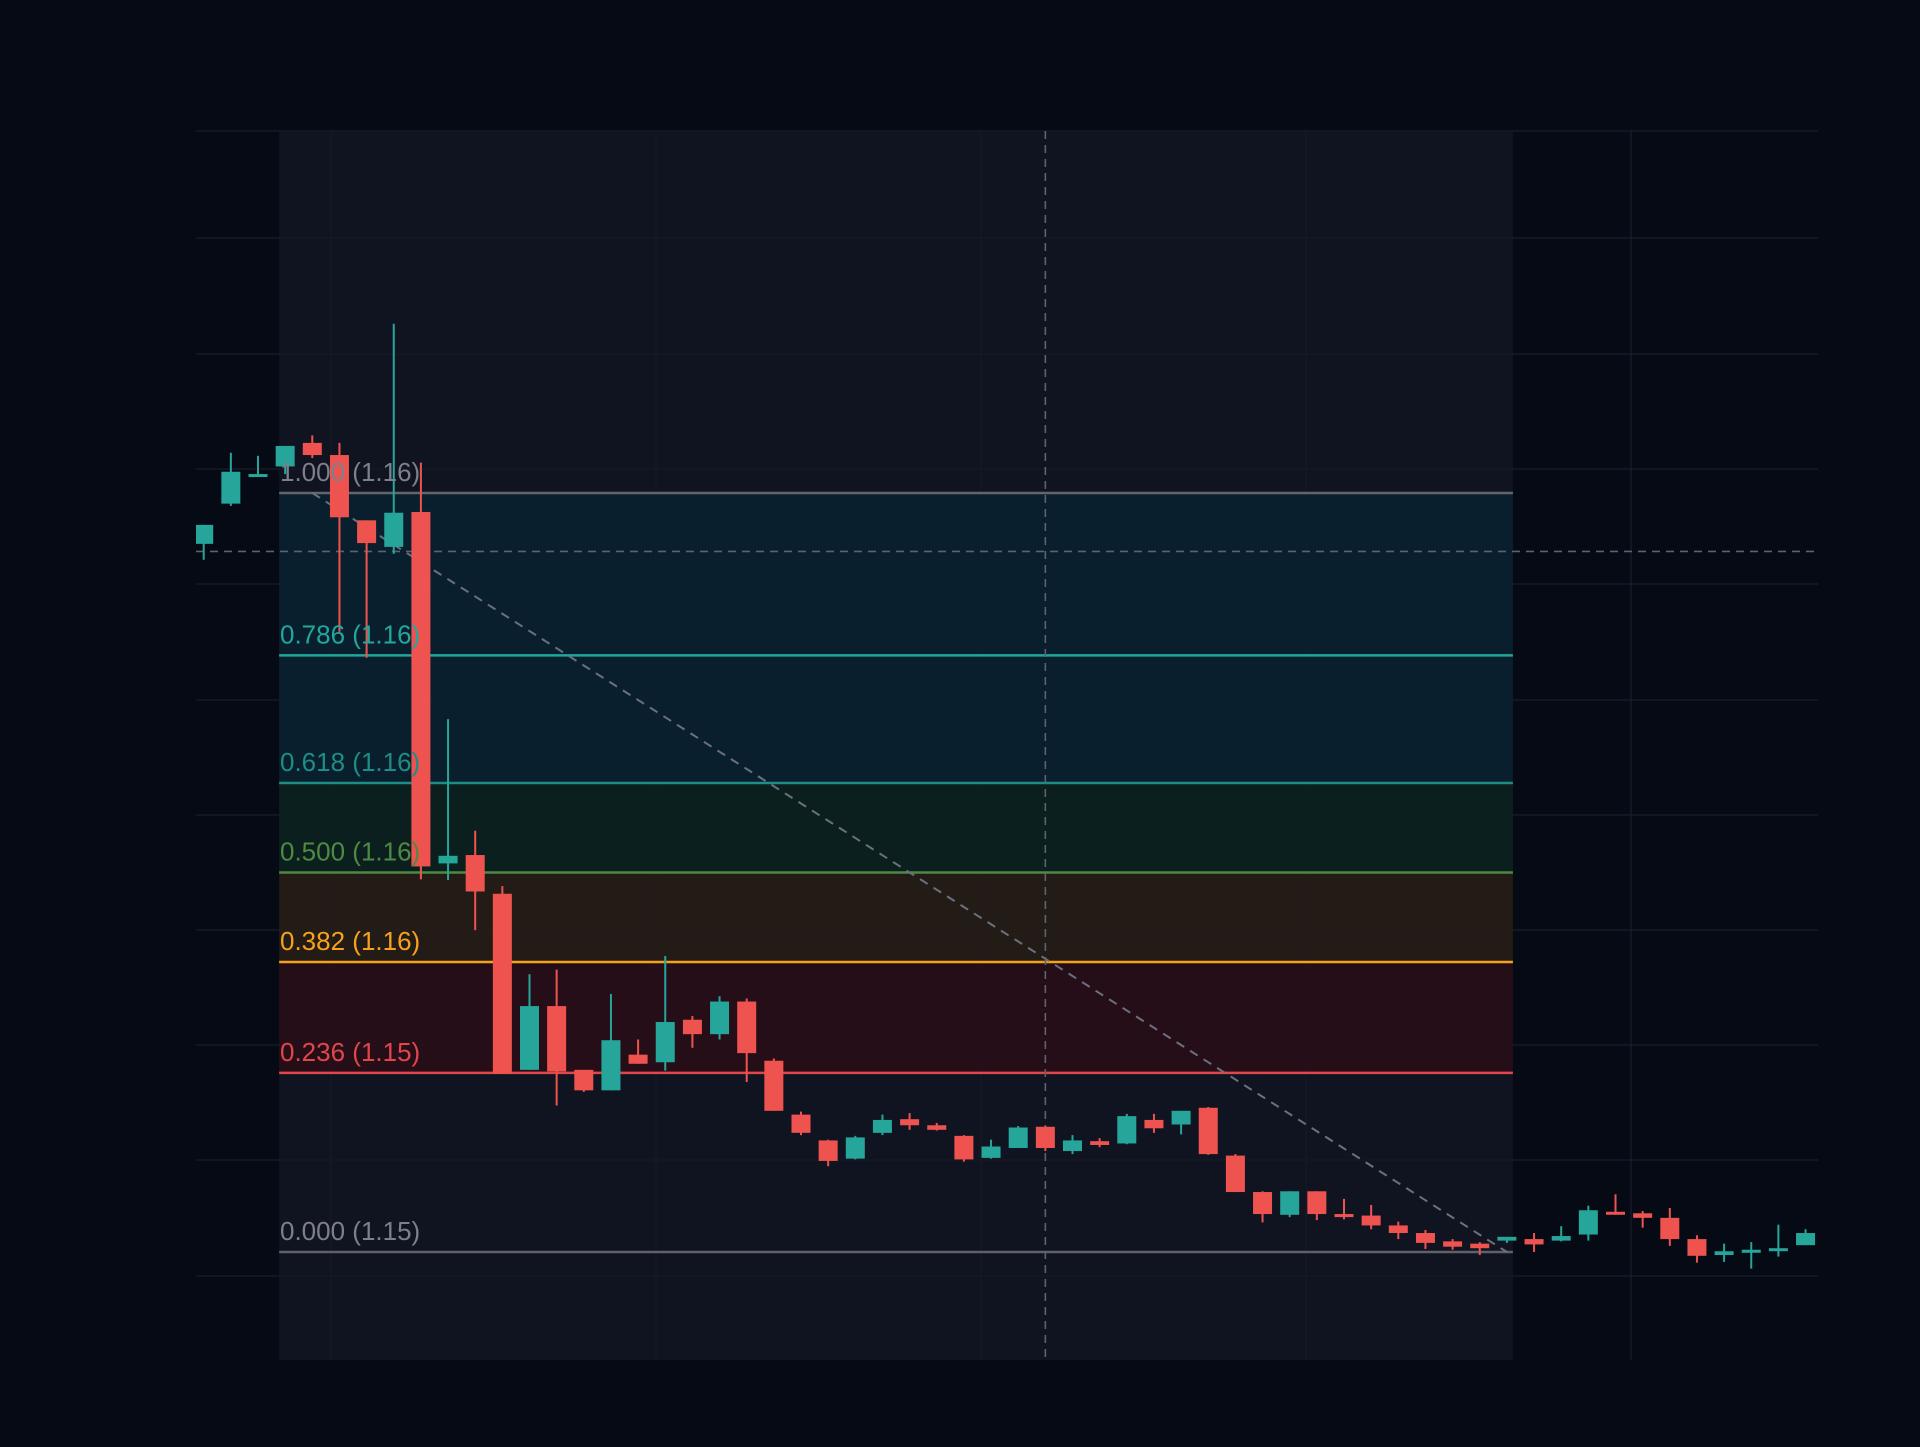 Image resolution: width=1920 pixels, height=1447 pixels. What do you see at coordinates (350, 1231) in the screenshot?
I see `fib-level-label: 0.000 (1.15)` at bounding box center [350, 1231].